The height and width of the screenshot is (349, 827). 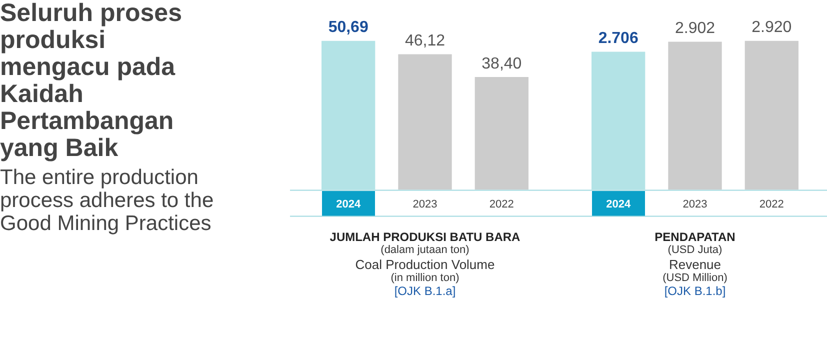 I want to click on x-axis-title: JUMLAH PRODUKSI BATU BARA, so click(x=425, y=237).